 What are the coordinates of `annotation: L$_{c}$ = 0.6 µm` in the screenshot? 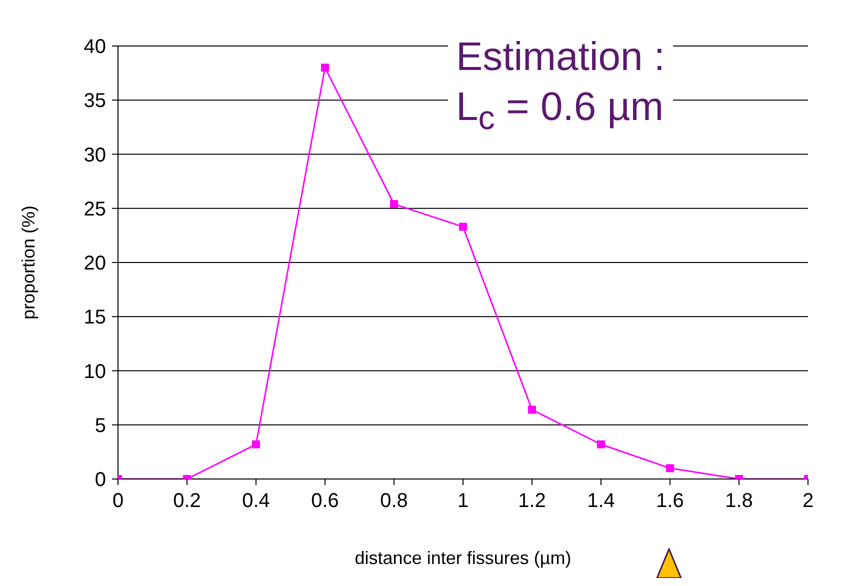 It's located at (560, 111).